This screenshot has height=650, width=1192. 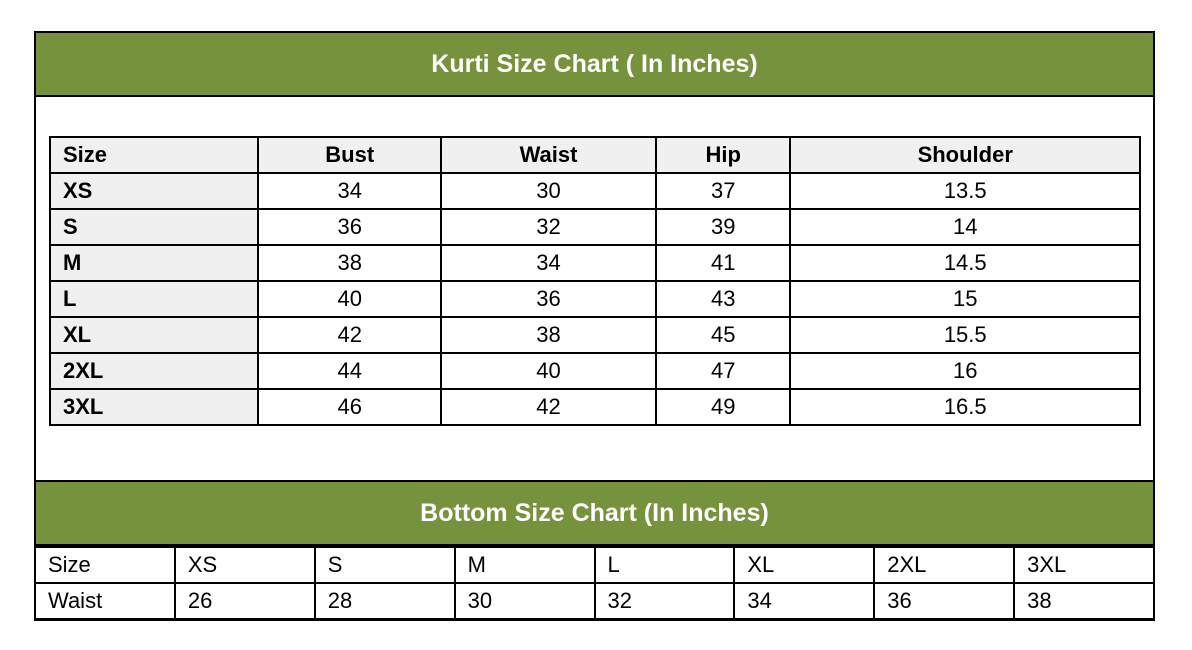 I want to click on bottom-title: Bottom Size Chart (In Inches), so click(x=594, y=513).